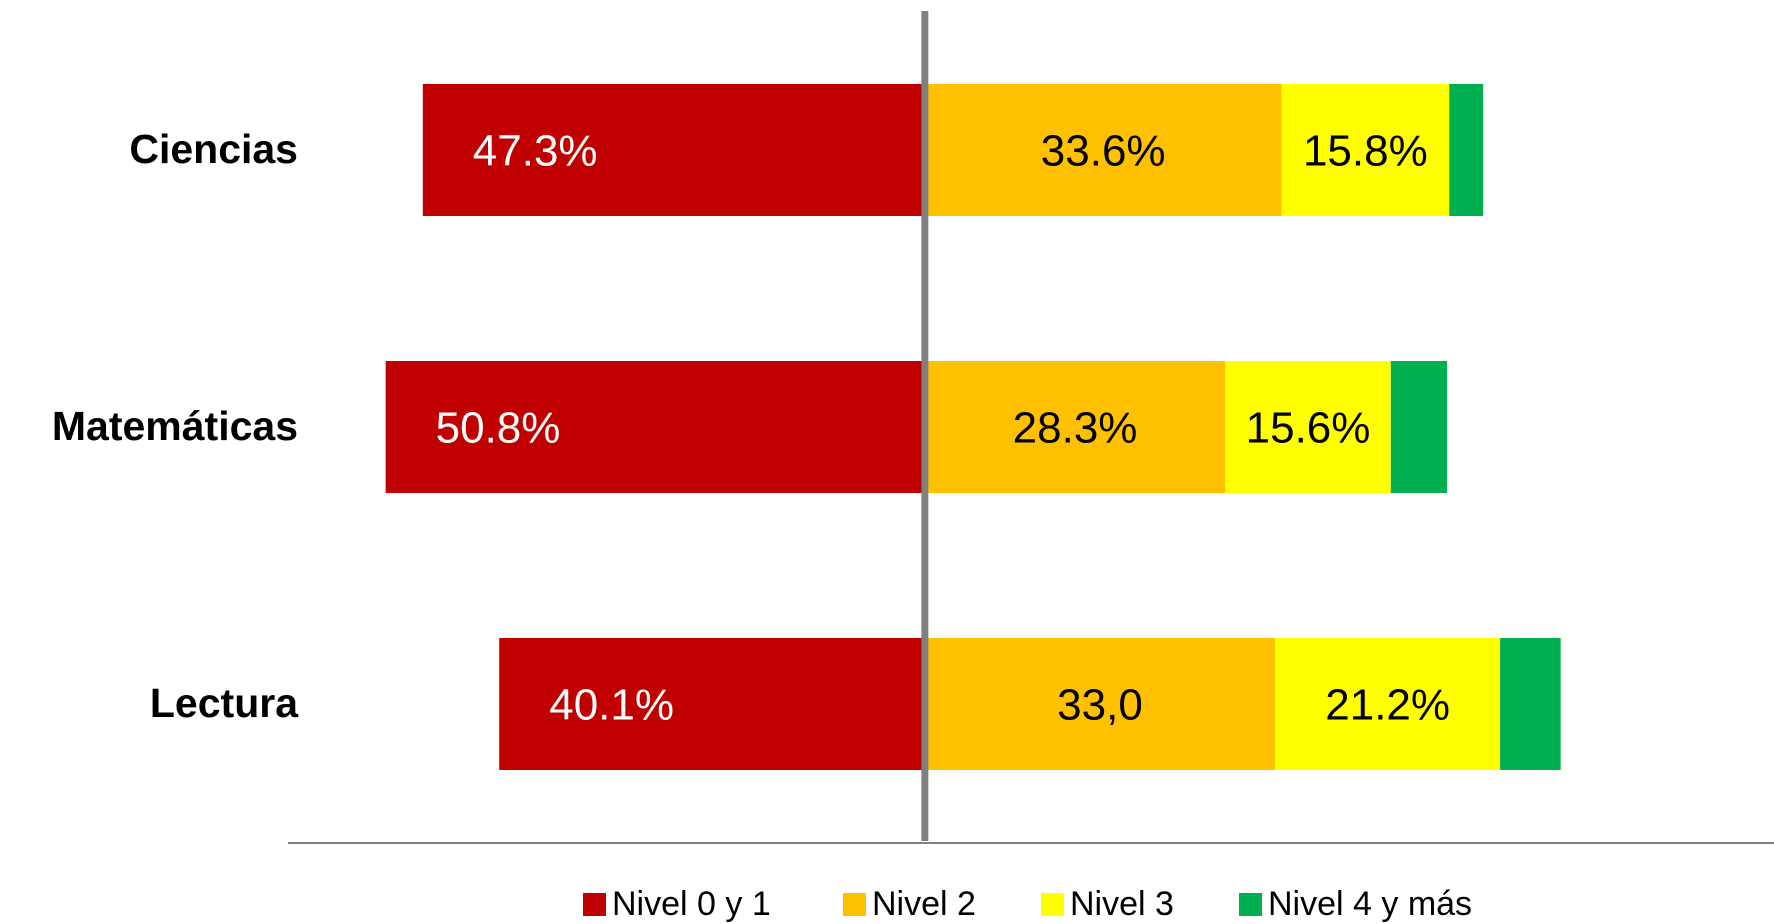  Describe the element at coordinates (1122, 904) in the screenshot. I see `legend-label: Nivel 3` at that location.